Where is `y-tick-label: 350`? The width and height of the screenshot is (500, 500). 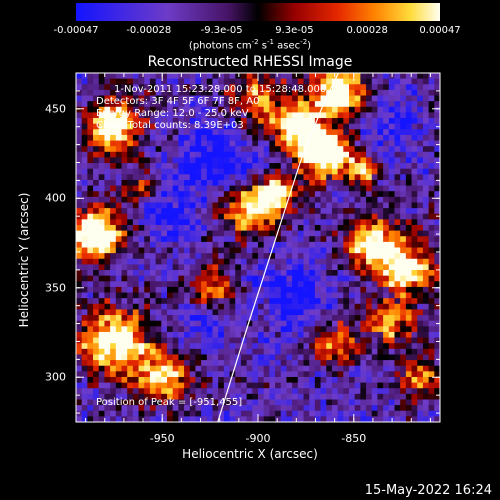
y-tick-label: 350 is located at coordinates (55, 288).